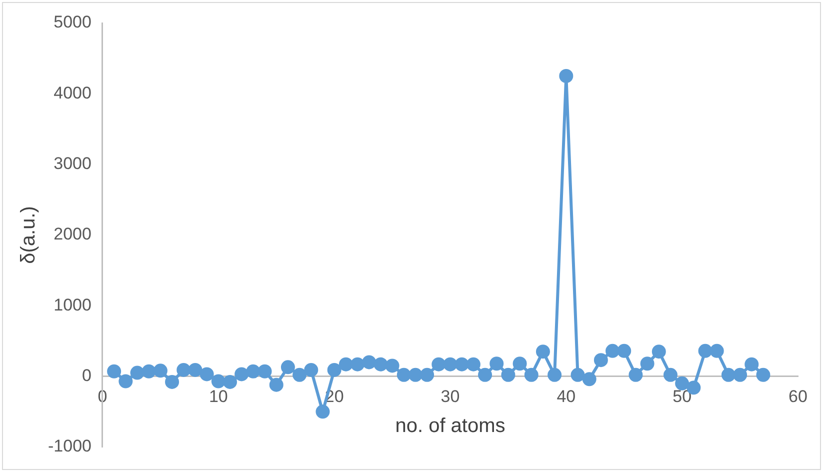 This screenshot has width=823, height=472. What do you see at coordinates (29, 235) in the screenshot?
I see `y-axis-title: δ(a.u.)` at bounding box center [29, 235].